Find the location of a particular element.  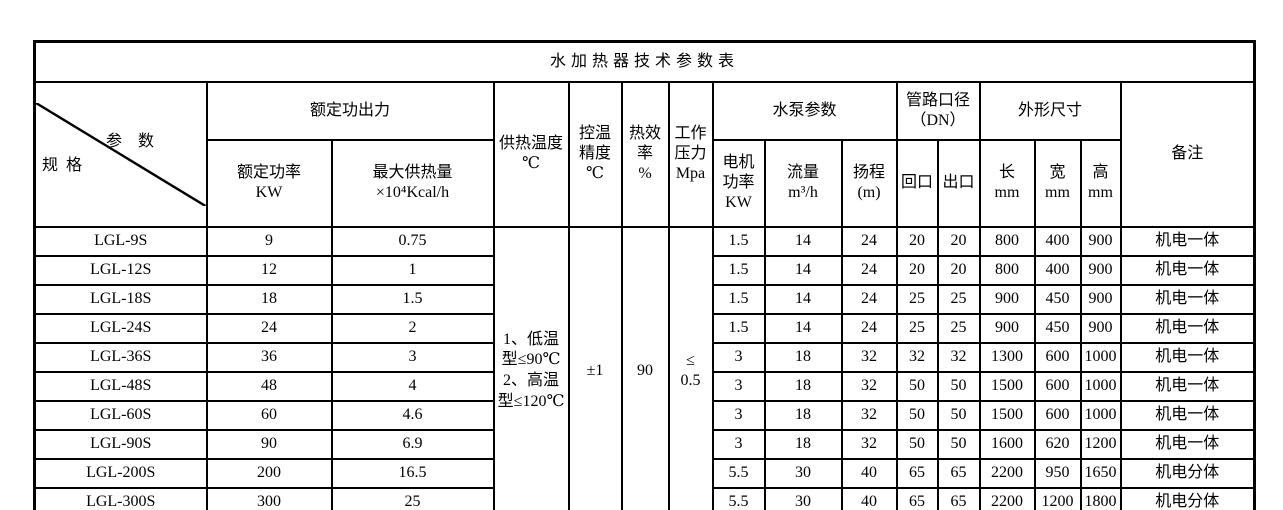

cell-max-heat: 1 is located at coordinates (412, 270).